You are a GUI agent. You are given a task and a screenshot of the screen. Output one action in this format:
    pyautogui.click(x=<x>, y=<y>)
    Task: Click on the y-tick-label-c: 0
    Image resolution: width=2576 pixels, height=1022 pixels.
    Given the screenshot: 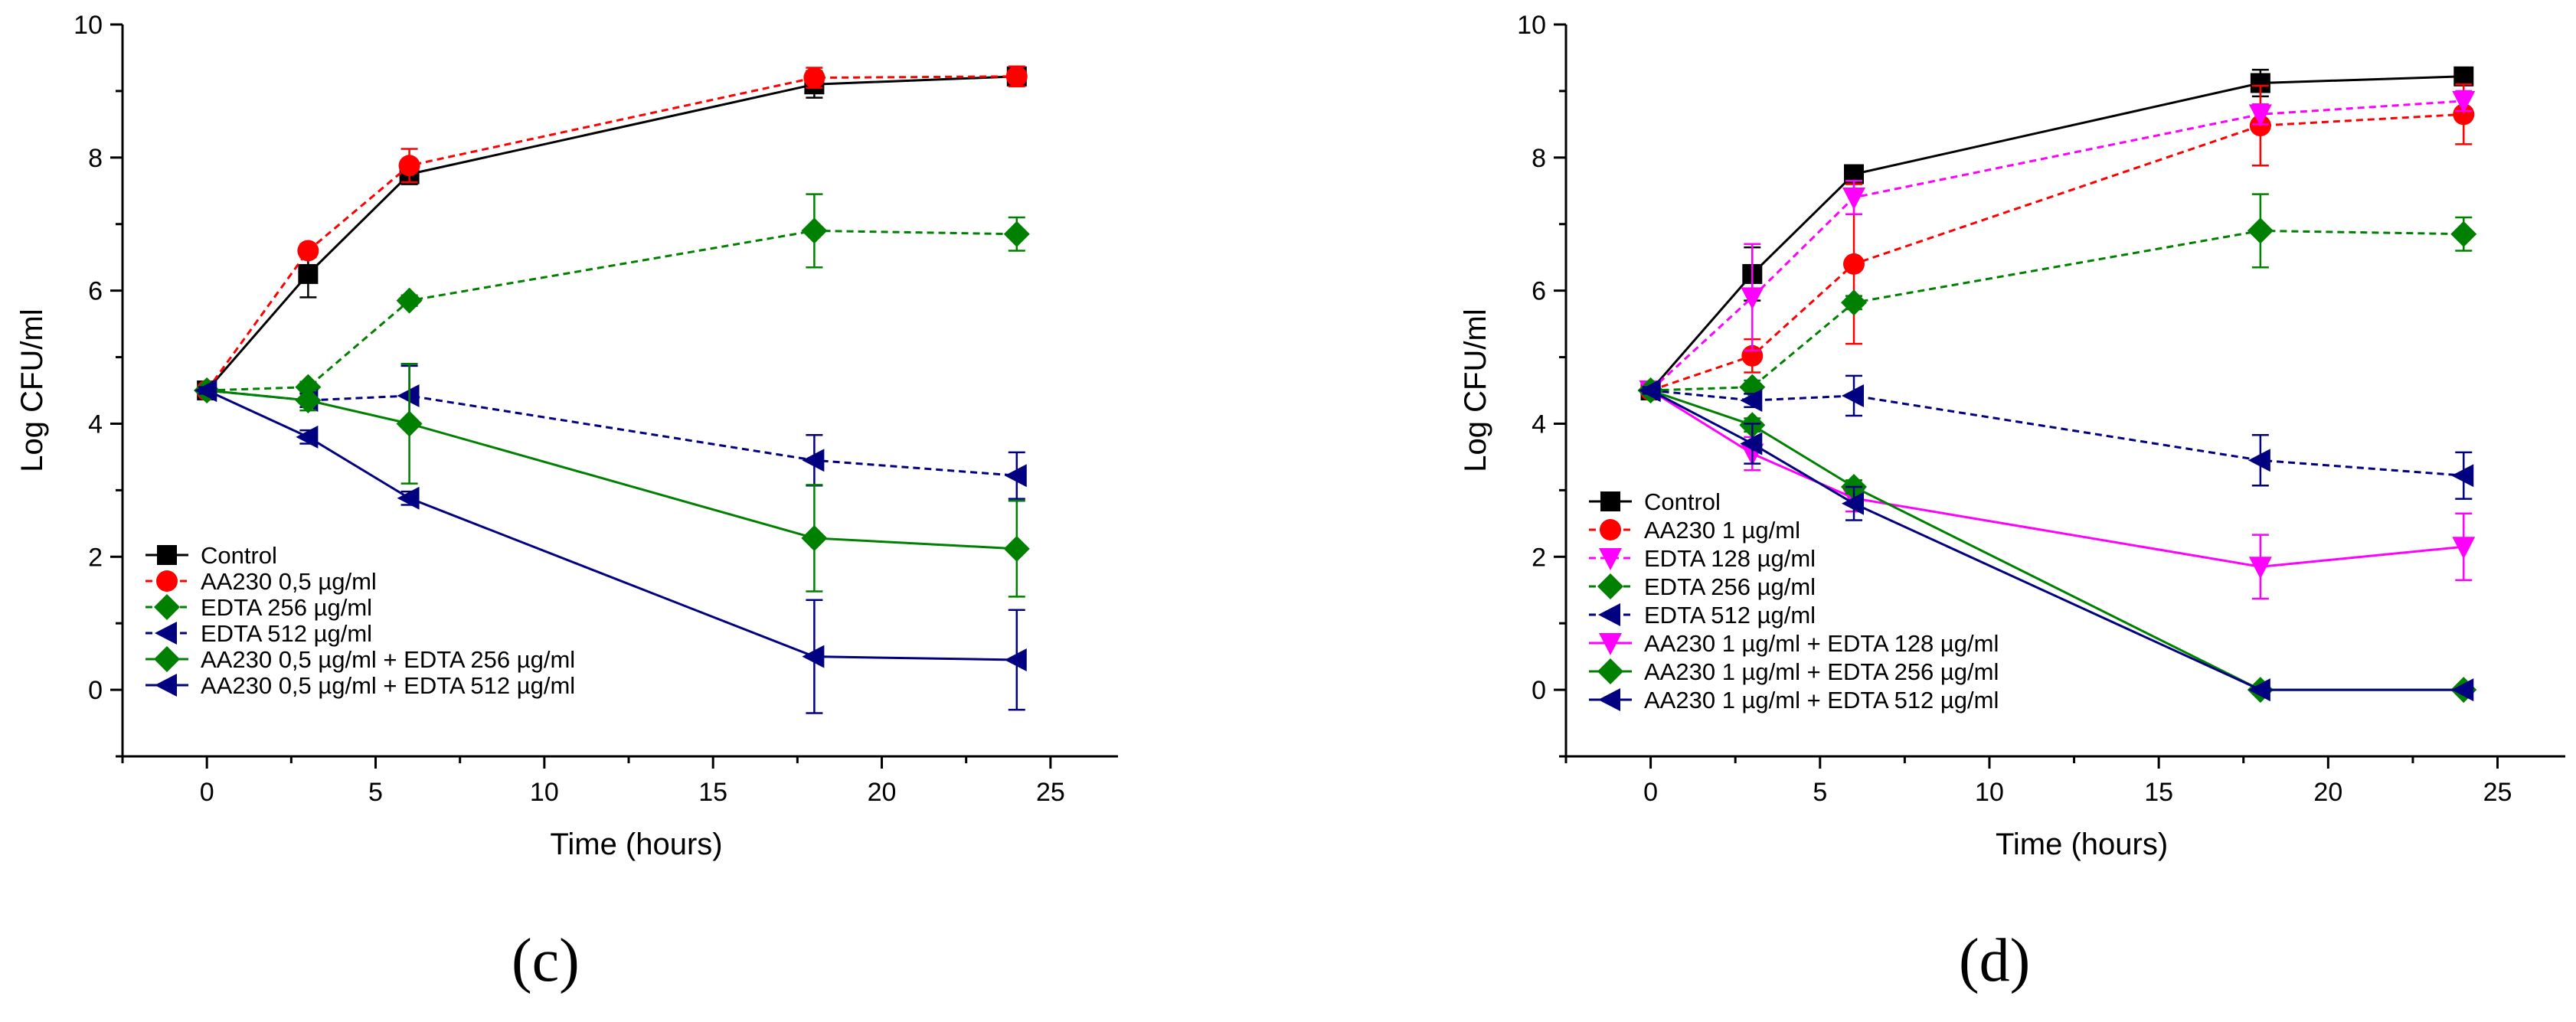 What is the action you would take?
    pyautogui.click(x=95, y=690)
    